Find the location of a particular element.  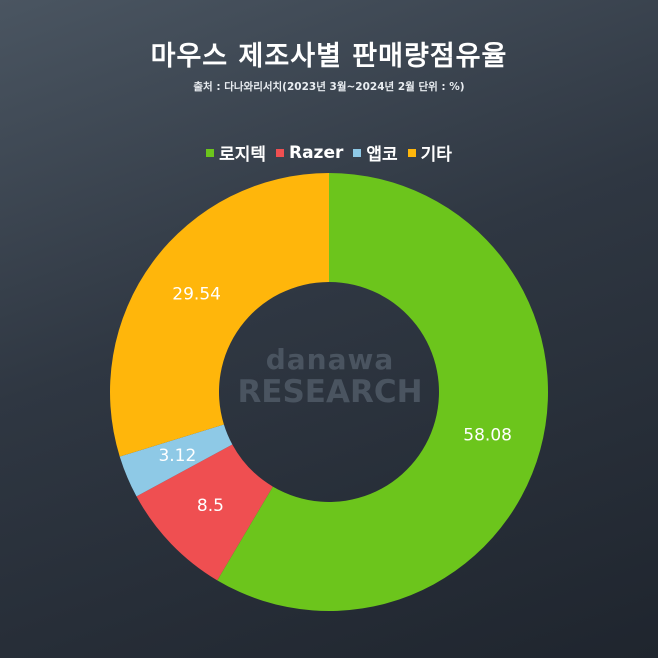

legend-label: Razer is located at coordinates (316, 152).